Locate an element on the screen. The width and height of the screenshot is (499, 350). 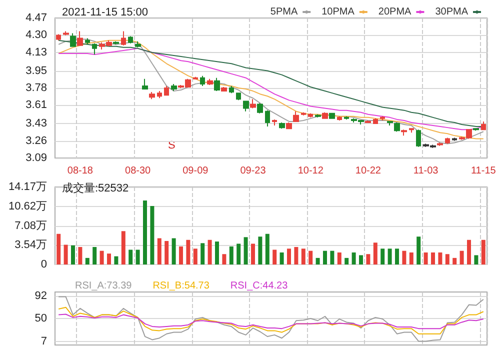
chart-title: 2021-11-15 15:00 is located at coordinates (105, 12).